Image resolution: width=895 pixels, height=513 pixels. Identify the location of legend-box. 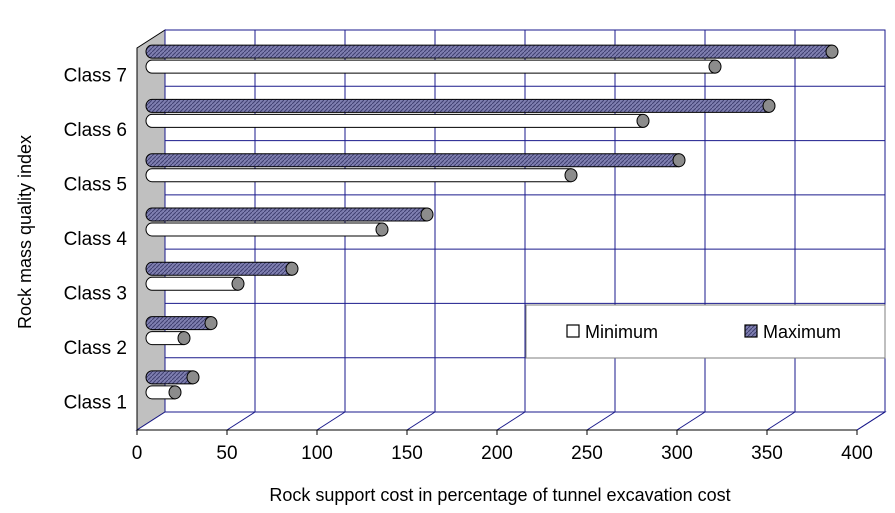
(705, 331).